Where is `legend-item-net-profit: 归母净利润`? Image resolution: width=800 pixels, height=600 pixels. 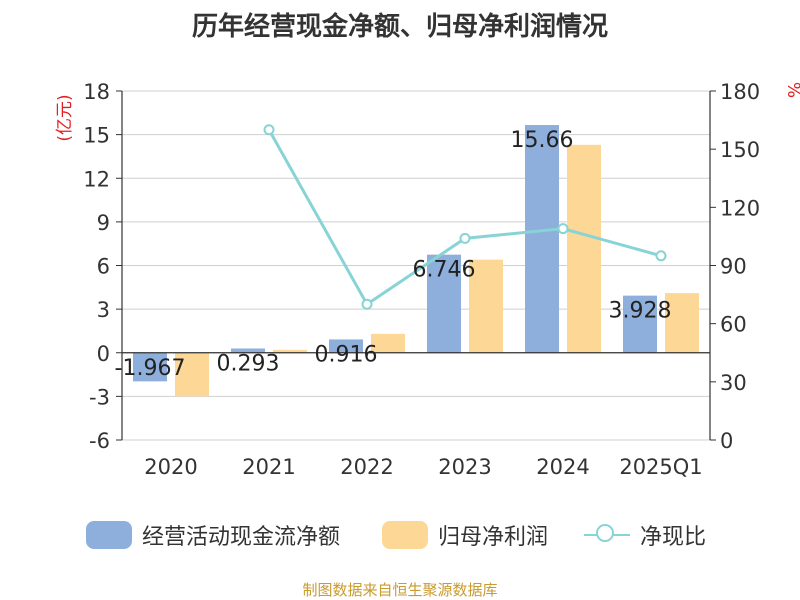
legend-item-net-profit: 归母净利润 is located at coordinates (465, 535).